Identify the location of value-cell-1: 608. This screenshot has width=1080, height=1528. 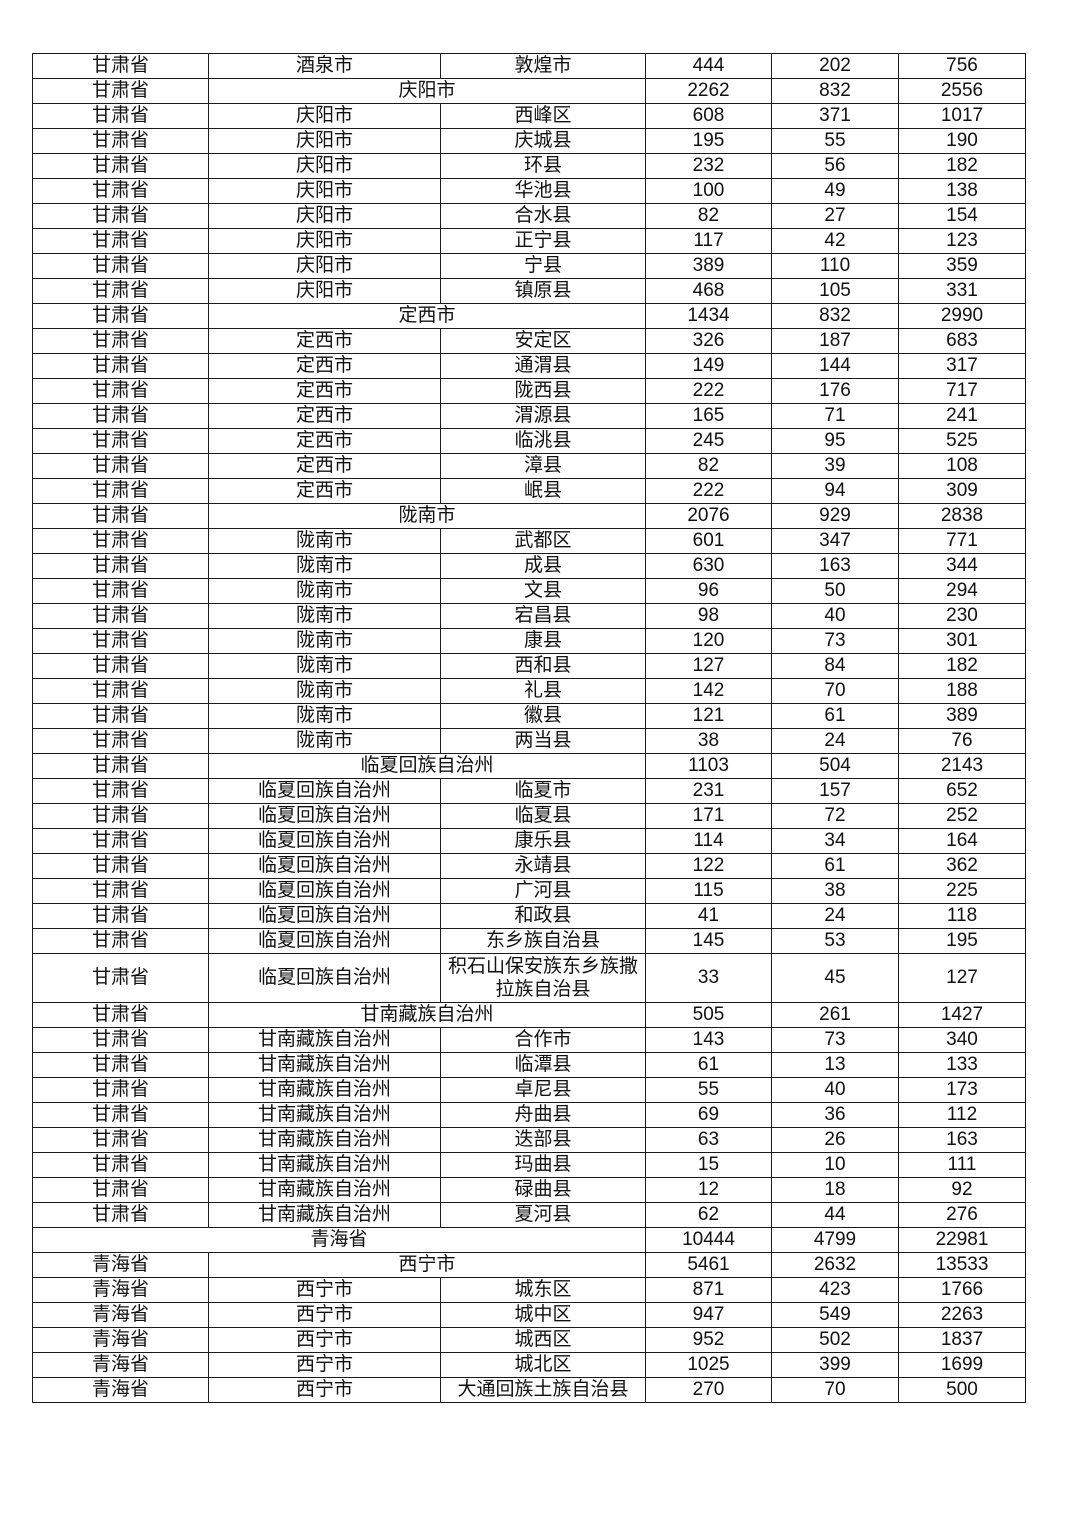
(708, 116).